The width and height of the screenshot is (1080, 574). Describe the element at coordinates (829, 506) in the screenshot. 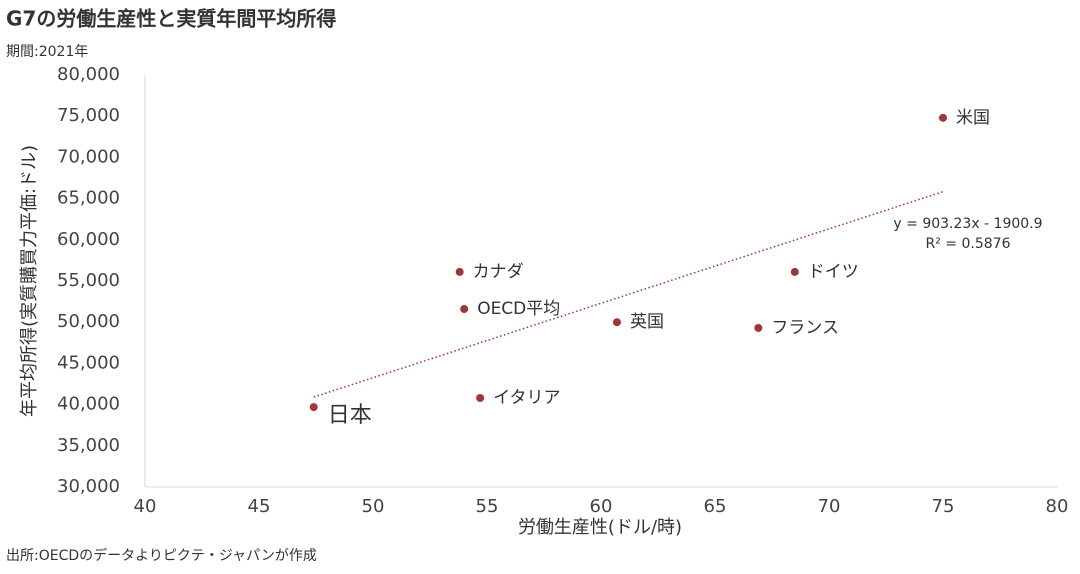

I see `x-tick-label: 70` at that location.